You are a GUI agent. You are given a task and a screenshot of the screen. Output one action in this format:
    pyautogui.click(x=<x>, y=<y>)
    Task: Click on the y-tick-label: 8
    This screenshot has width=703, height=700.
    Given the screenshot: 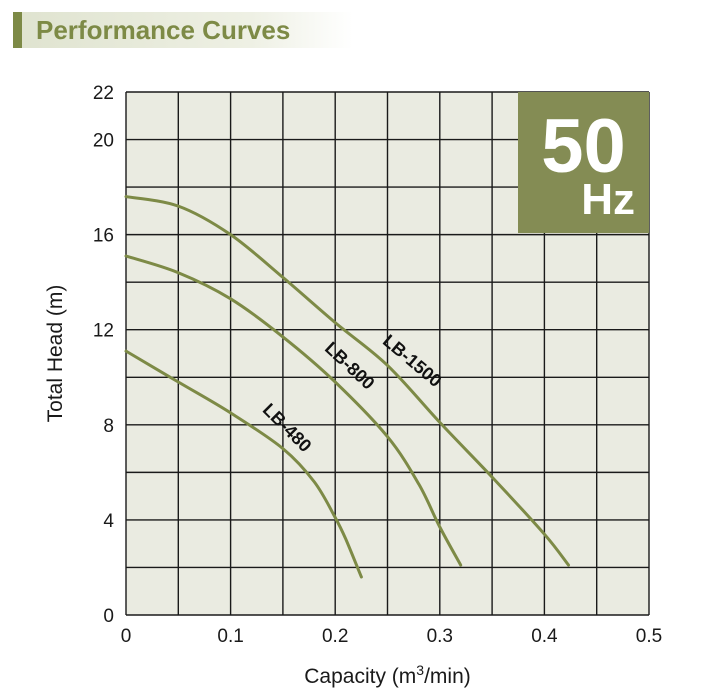 What is the action you would take?
    pyautogui.click(x=108, y=426)
    